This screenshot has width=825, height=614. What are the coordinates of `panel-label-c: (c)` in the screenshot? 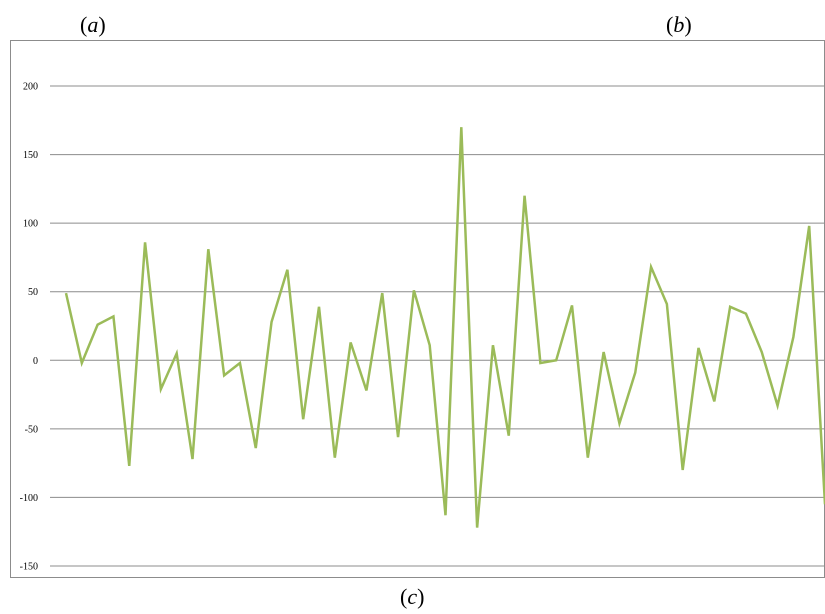 It's located at (412, 596).